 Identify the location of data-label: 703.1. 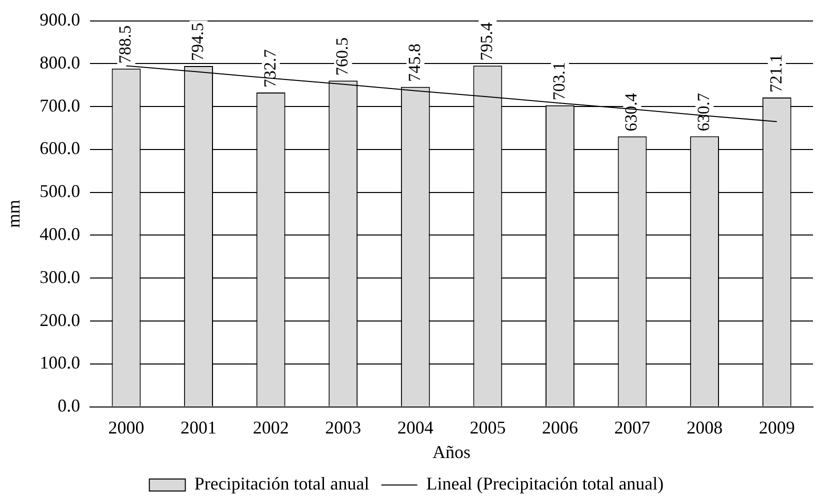
(558, 81).